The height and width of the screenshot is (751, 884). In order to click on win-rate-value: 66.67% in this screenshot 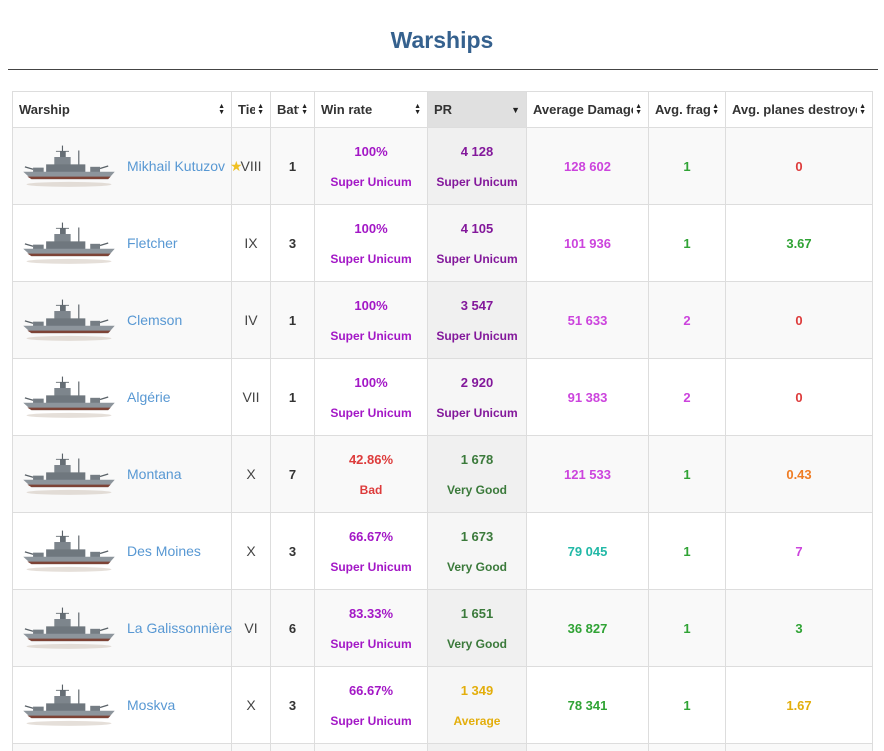, I will do `click(371, 690)`.